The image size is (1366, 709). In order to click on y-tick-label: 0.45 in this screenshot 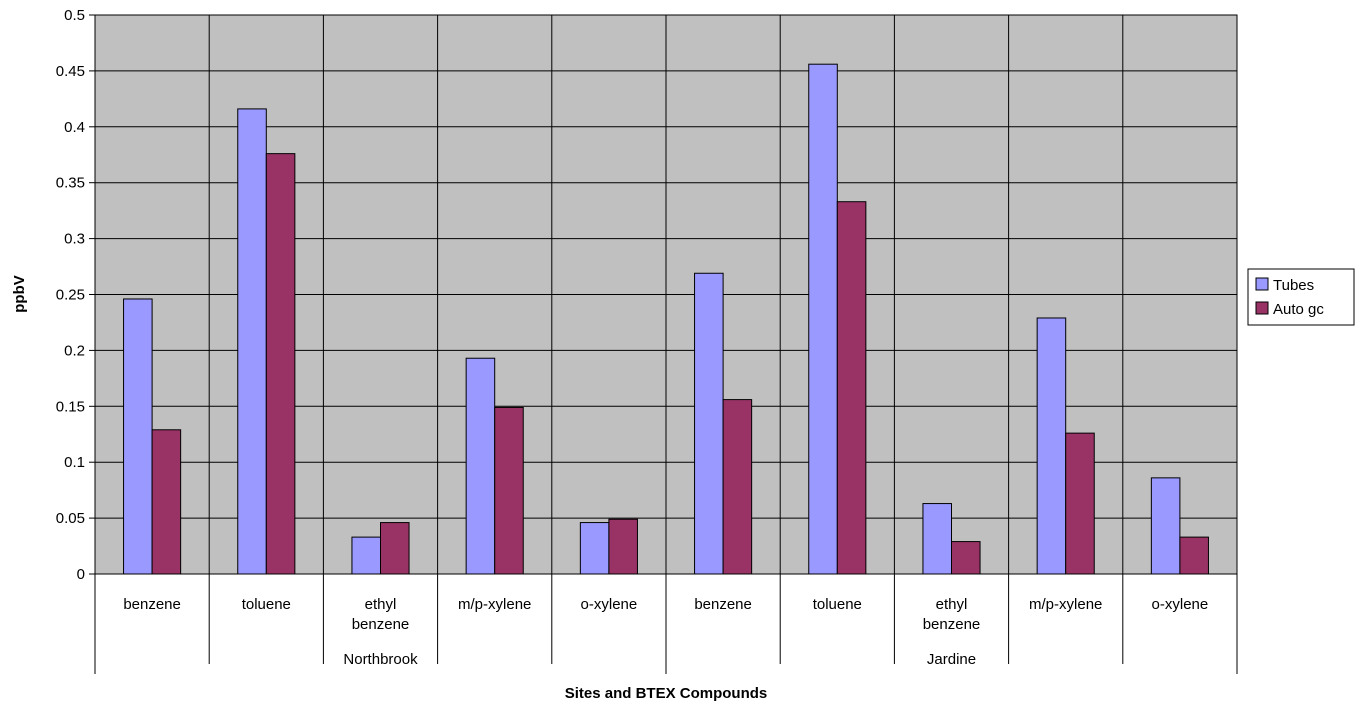, I will do `click(70, 71)`.